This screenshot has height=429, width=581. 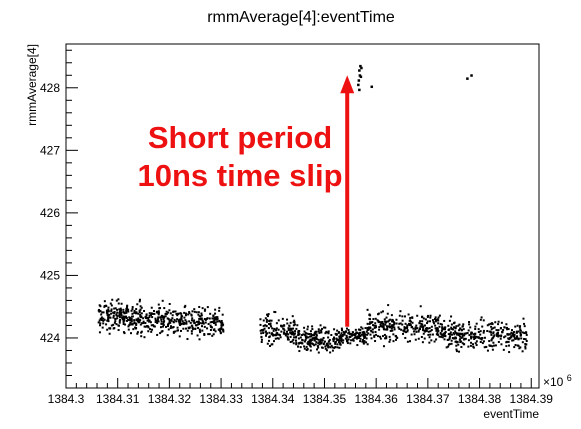 I want to click on x-exponent-power: 6, so click(x=569, y=378).